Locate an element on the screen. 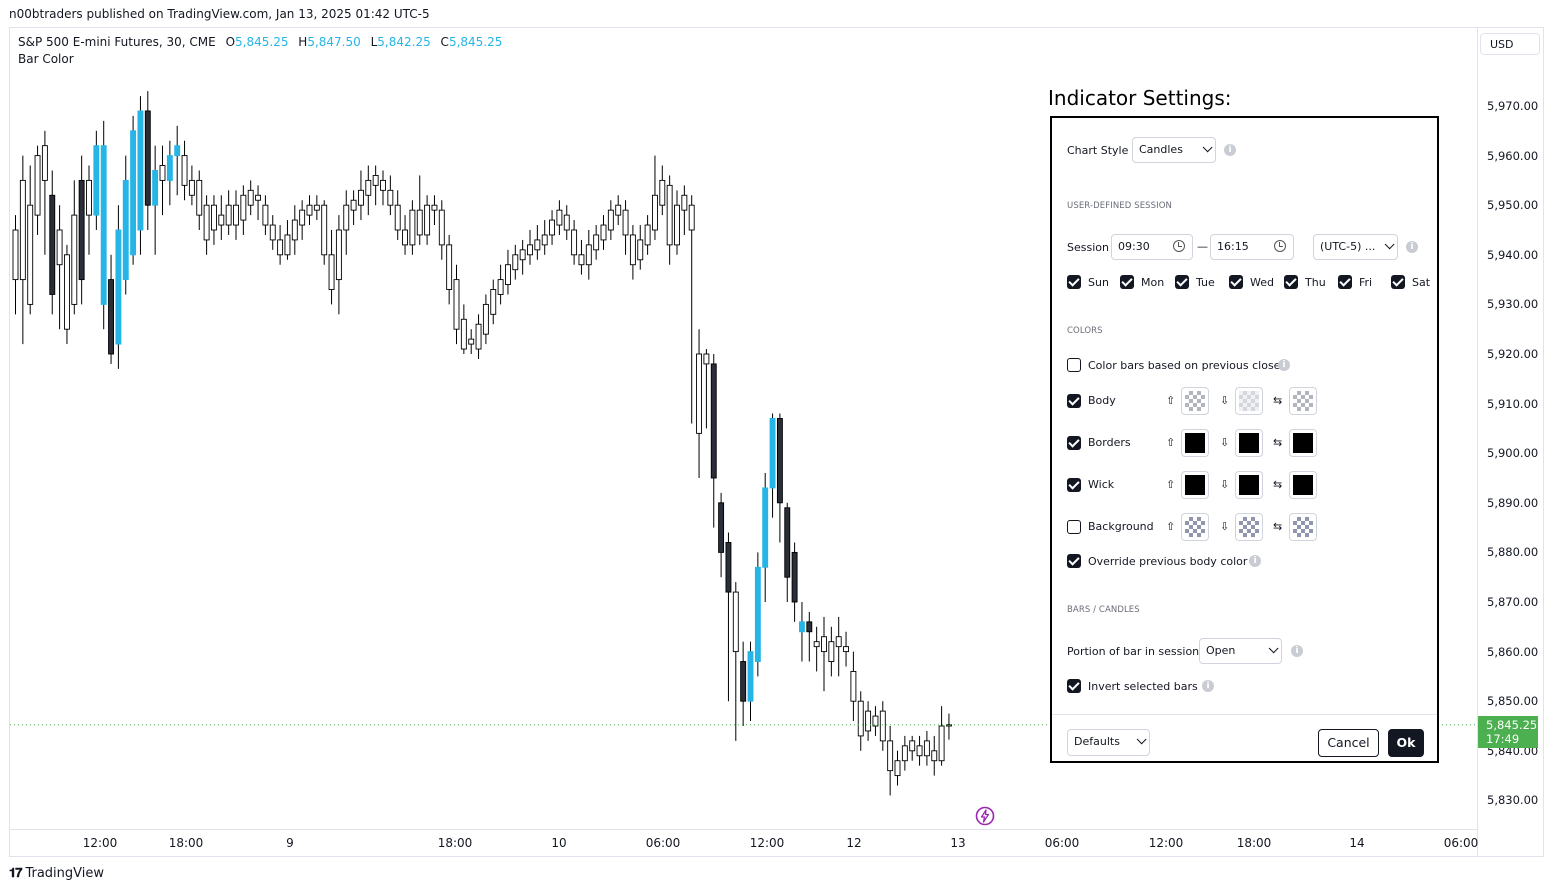 This screenshot has height=892, width=1553. borders-up-color-swatch is located at coordinates (1195, 443).